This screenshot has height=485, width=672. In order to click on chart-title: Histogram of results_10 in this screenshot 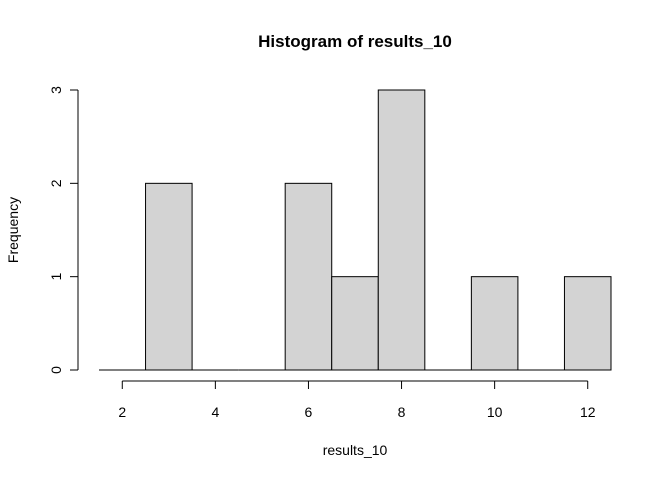, I will do `click(355, 41)`.